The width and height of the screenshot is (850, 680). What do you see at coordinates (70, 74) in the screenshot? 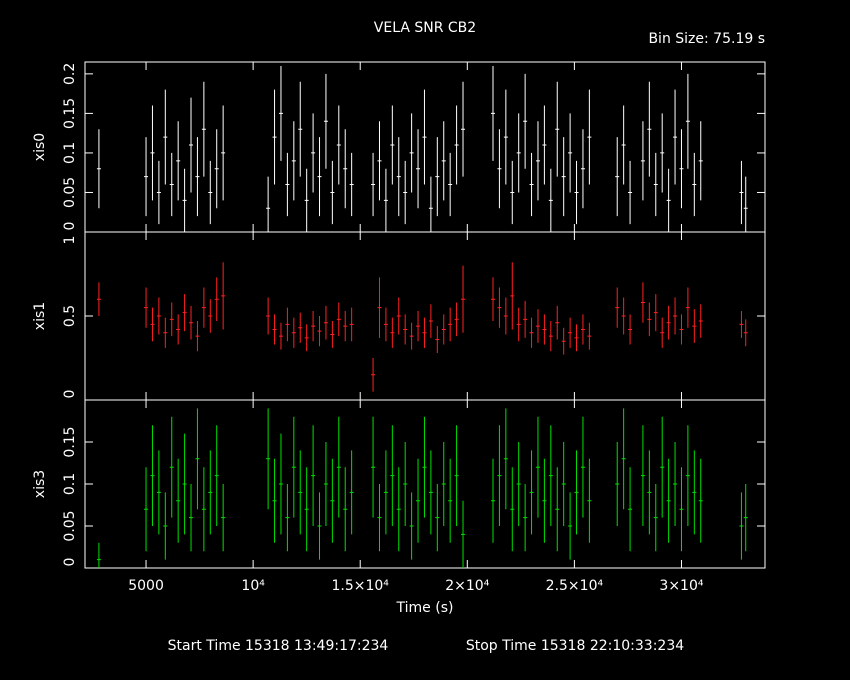
I see `y-tick-label: 0.2` at bounding box center [70, 74].